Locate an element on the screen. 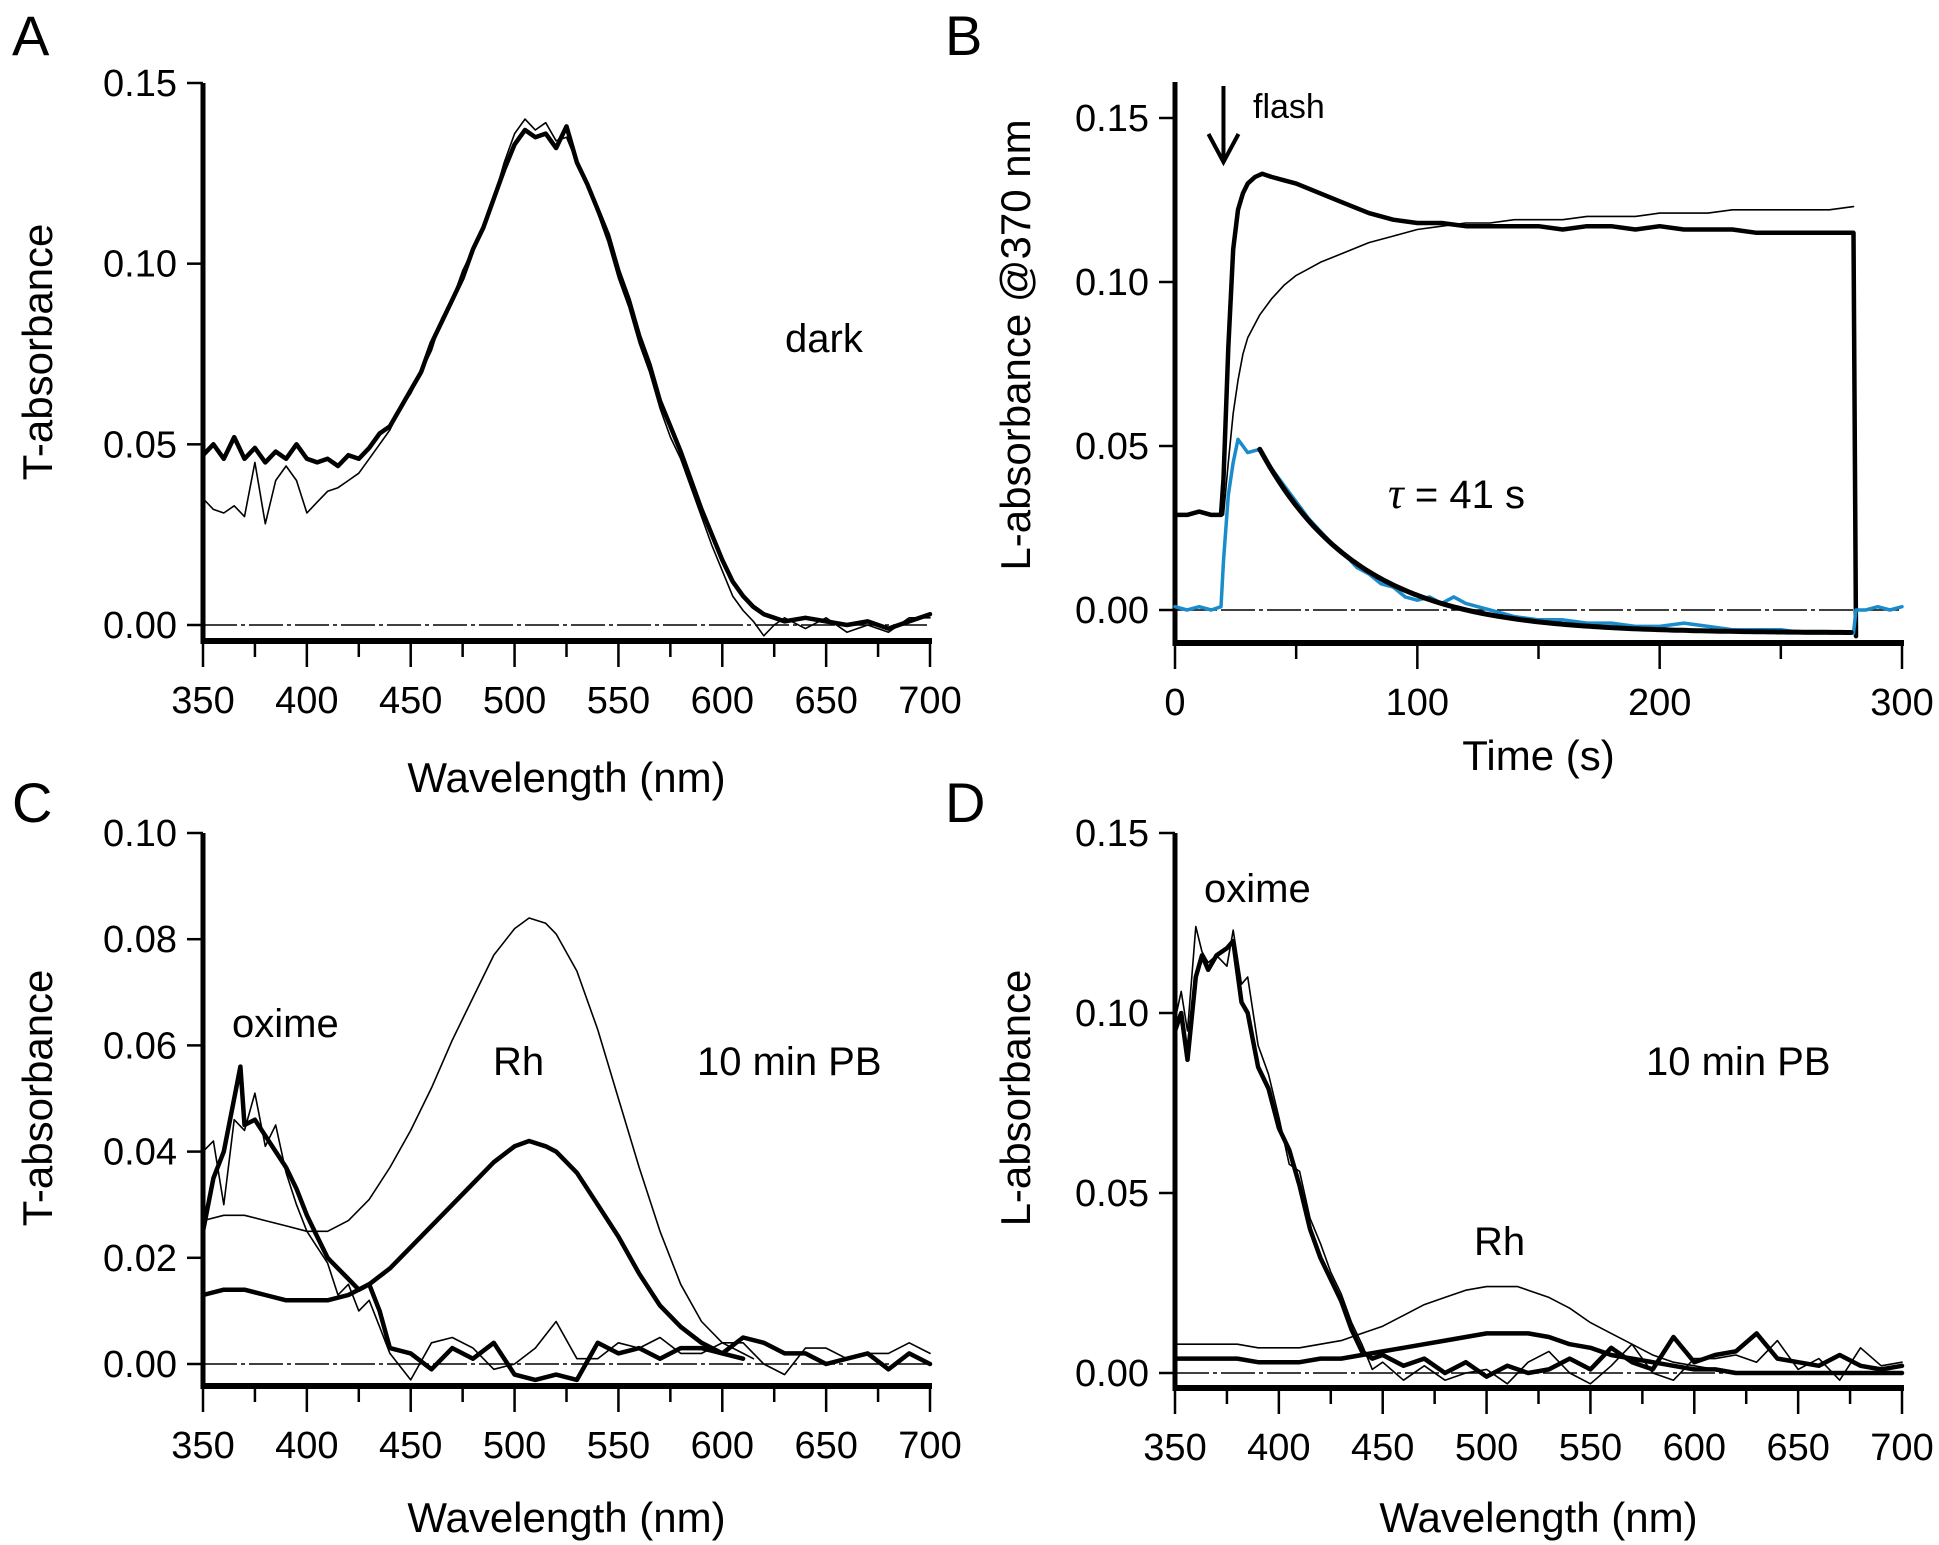 The width and height of the screenshot is (1939, 1545). annotation-dark: dark is located at coordinates (824, 339).